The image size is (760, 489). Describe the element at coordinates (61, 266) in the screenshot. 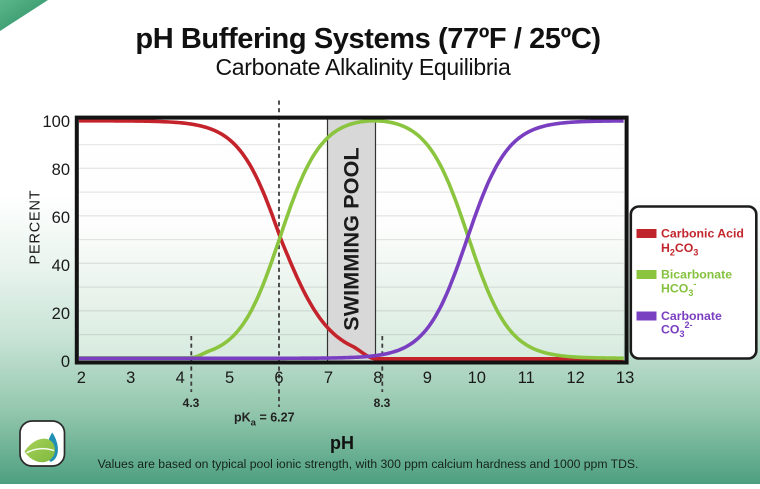

I see `svg-text: 40` at that location.